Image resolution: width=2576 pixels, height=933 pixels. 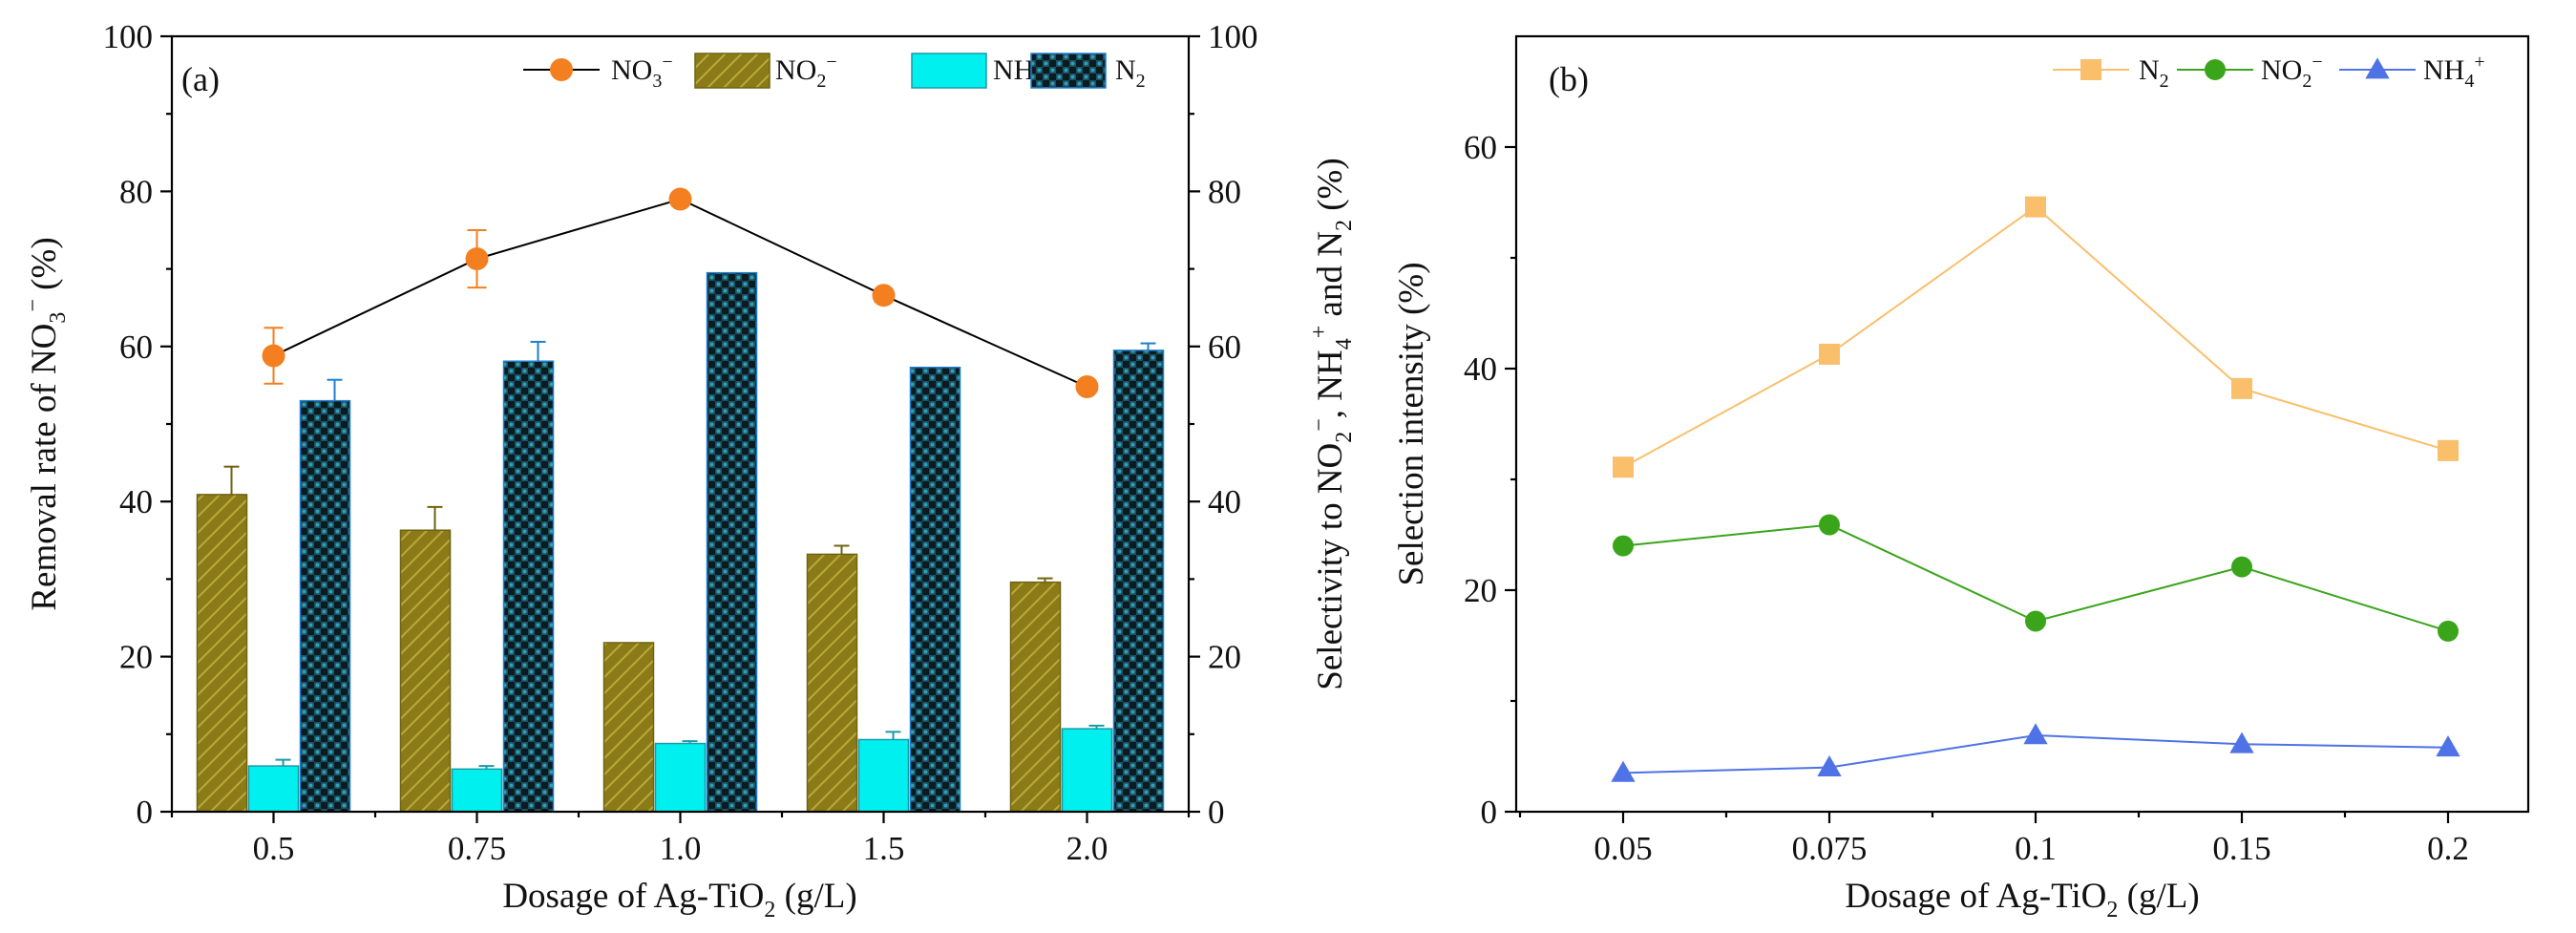 I want to click on x-tick-label: 2.0, so click(x=1087, y=848).